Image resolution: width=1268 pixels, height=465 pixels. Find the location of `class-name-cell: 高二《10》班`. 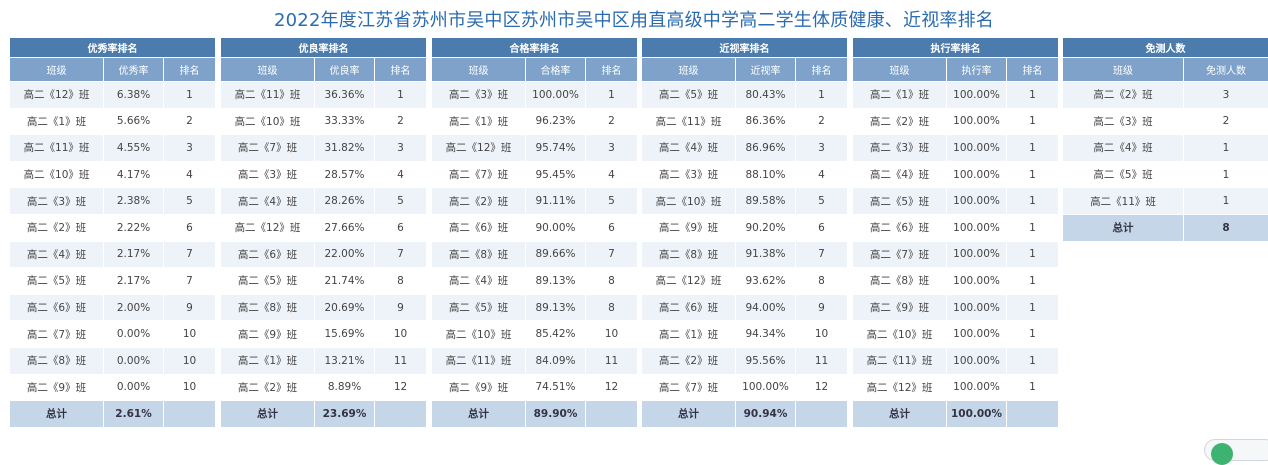

class-name-cell: 高二《10》班 is located at coordinates (479, 334).